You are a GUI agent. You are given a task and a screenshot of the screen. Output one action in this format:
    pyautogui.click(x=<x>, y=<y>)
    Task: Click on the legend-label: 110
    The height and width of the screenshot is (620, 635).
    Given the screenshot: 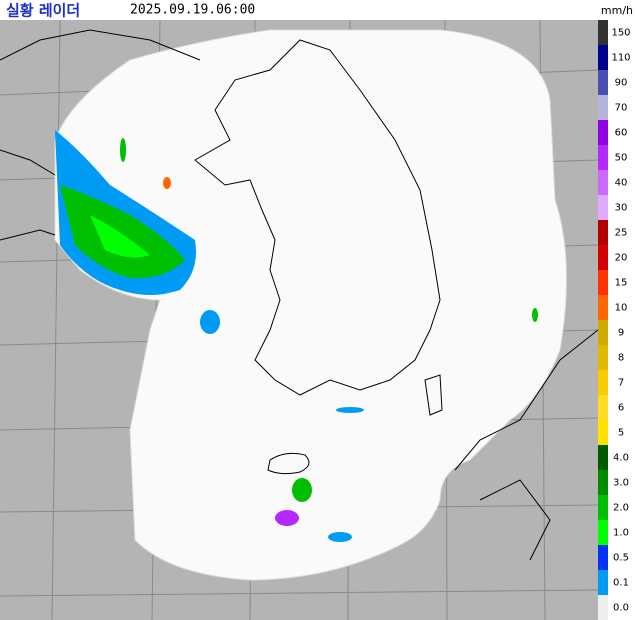 What is the action you would take?
    pyautogui.click(x=620, y=58)
    